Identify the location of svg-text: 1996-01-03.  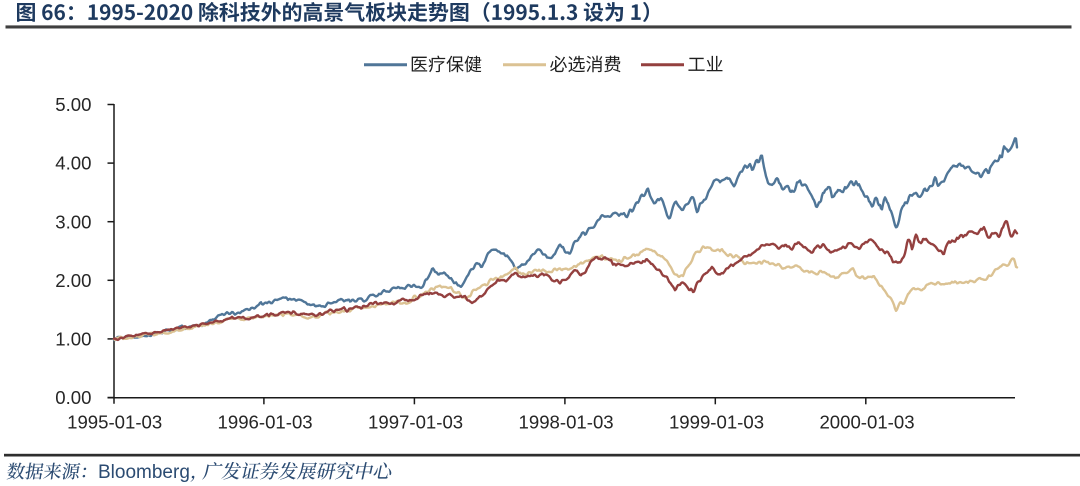
(265, 421).